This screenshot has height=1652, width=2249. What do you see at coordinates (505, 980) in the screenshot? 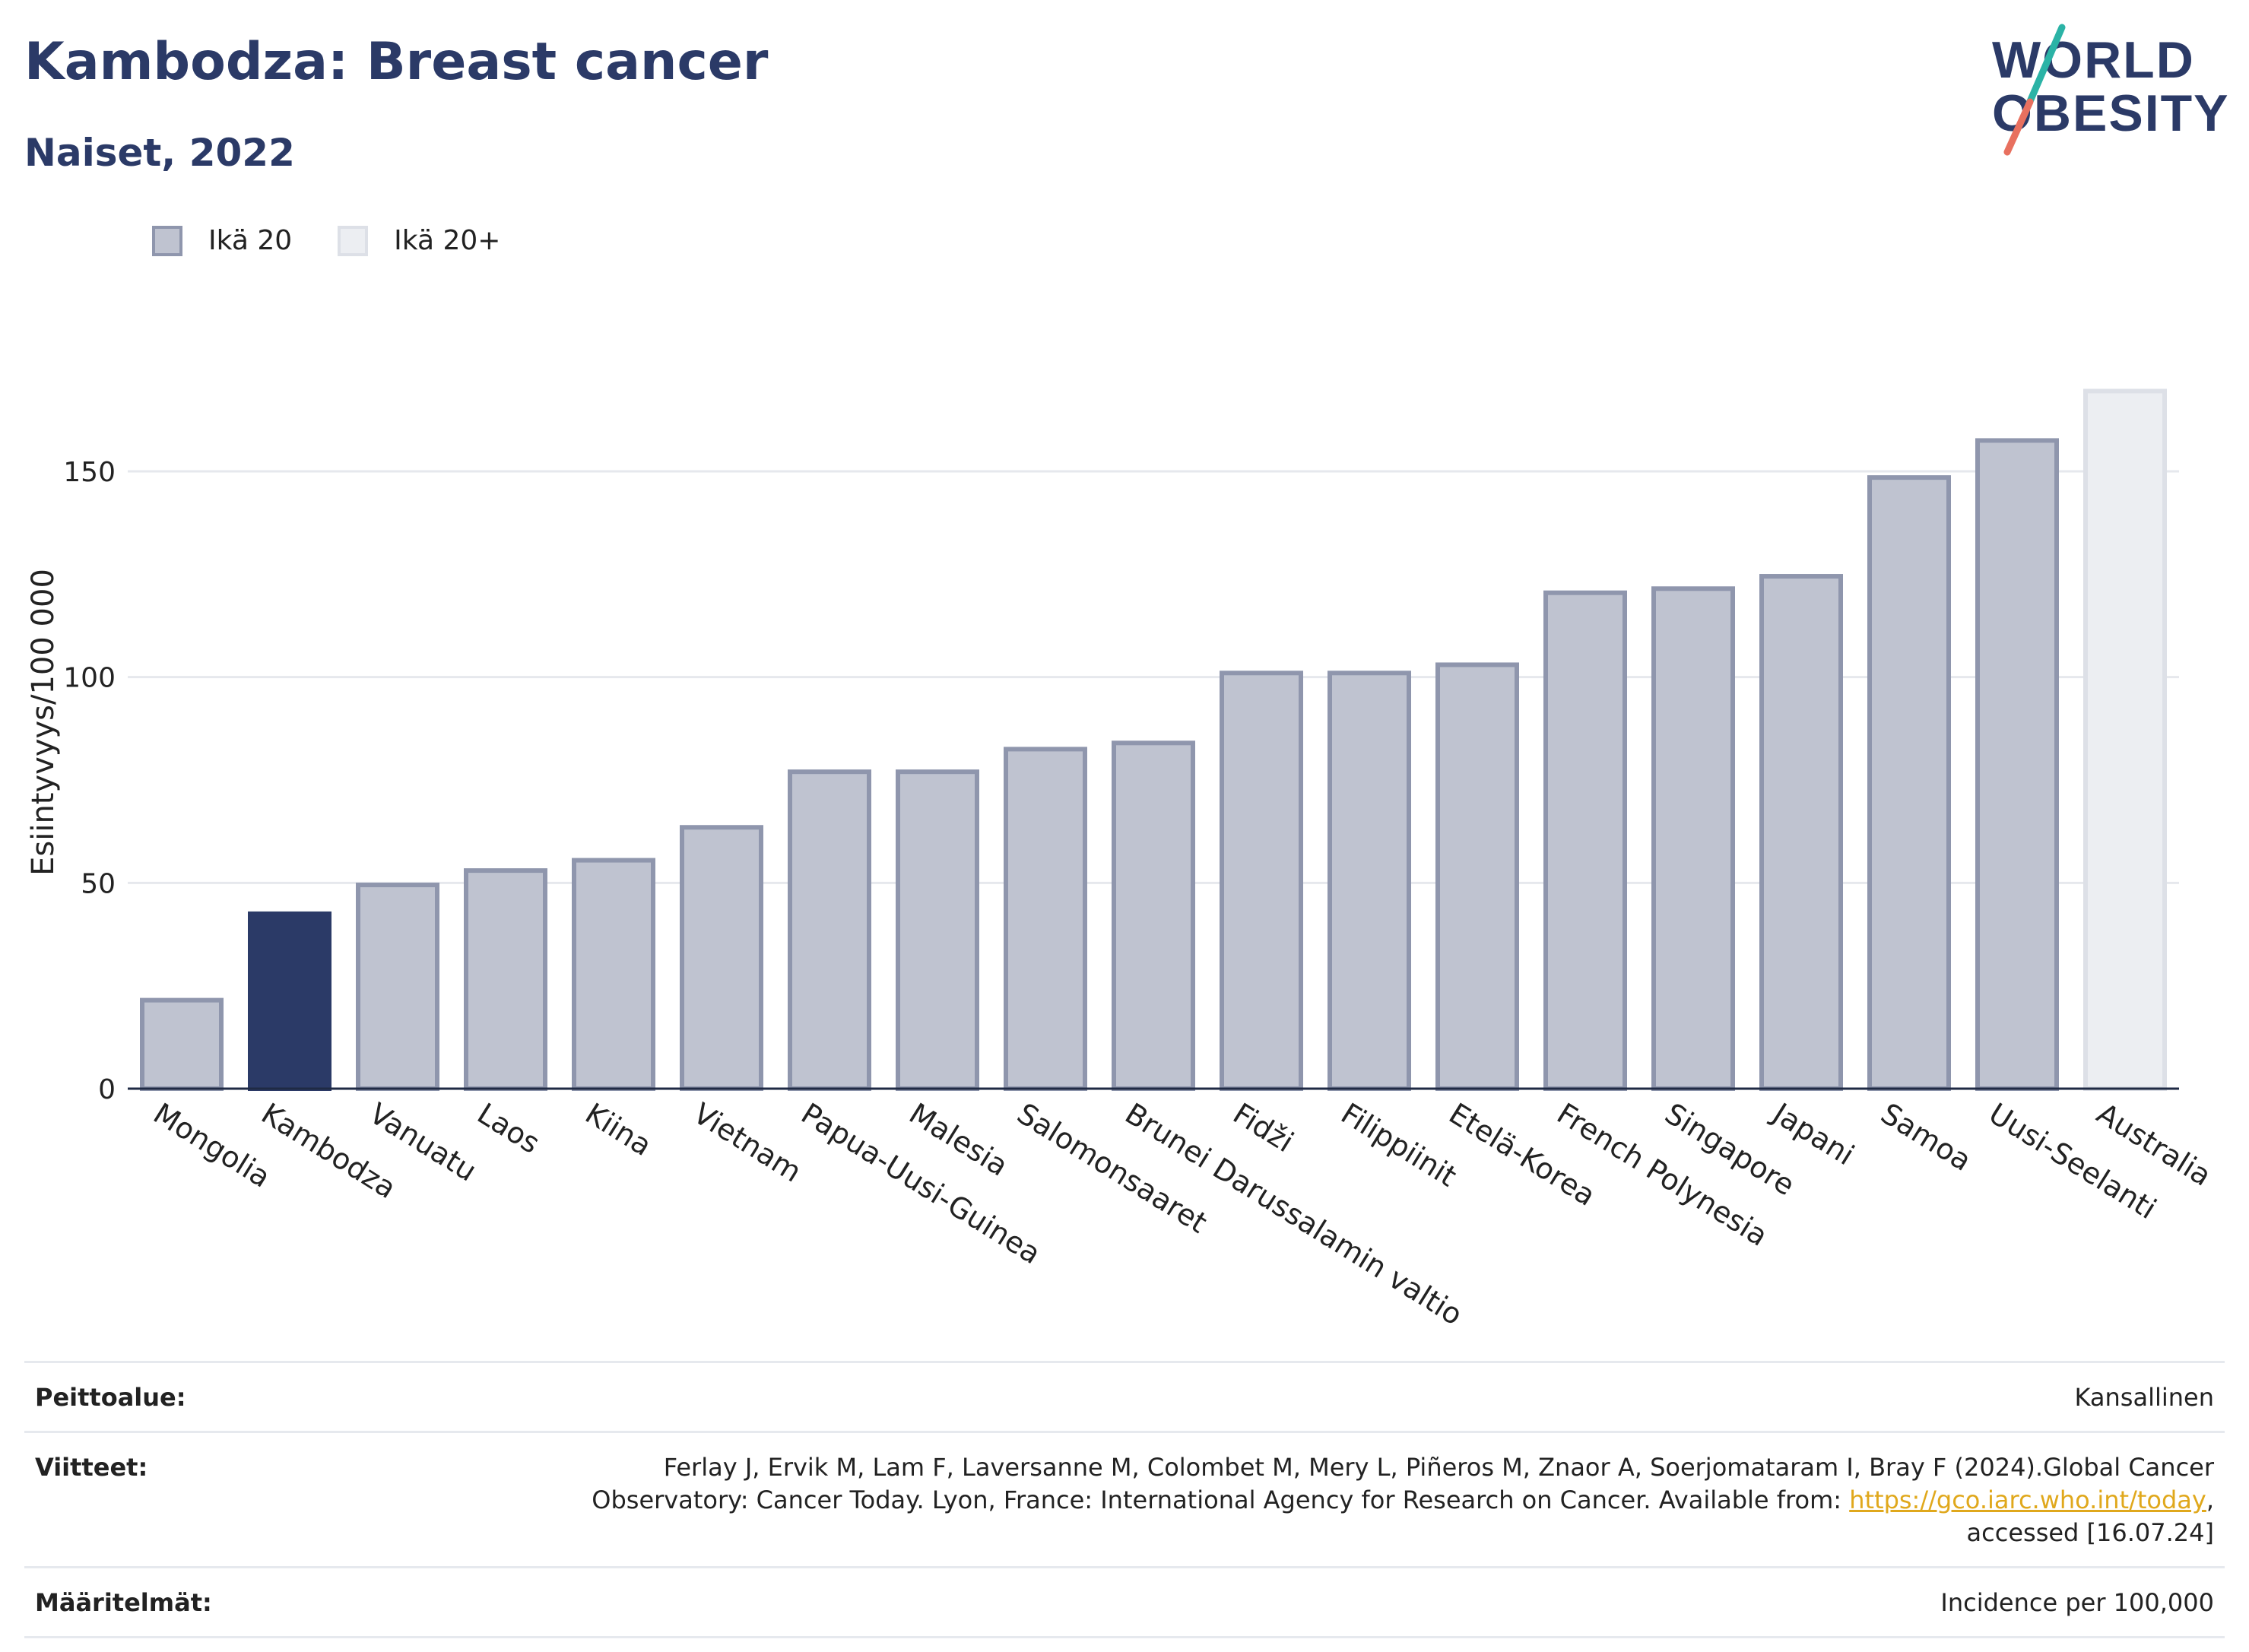
I see `bar-Laos` at bounding box center [505, 980].